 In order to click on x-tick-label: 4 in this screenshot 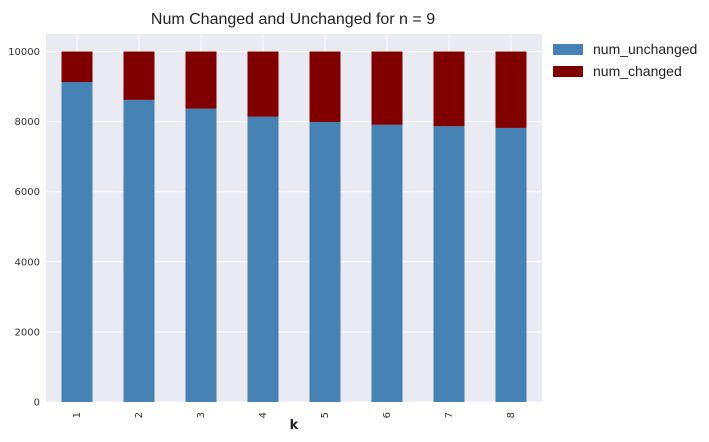, I will do `click(263, 415)`.